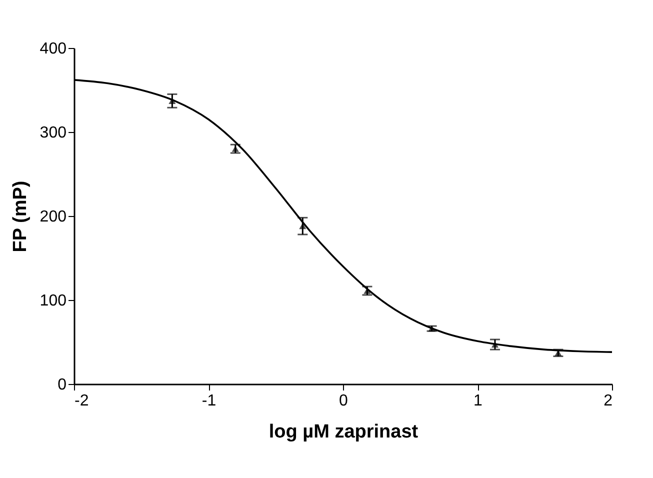 The image size is (653, 478). I want to click on y-tick-label: 0, so click(62, 385).